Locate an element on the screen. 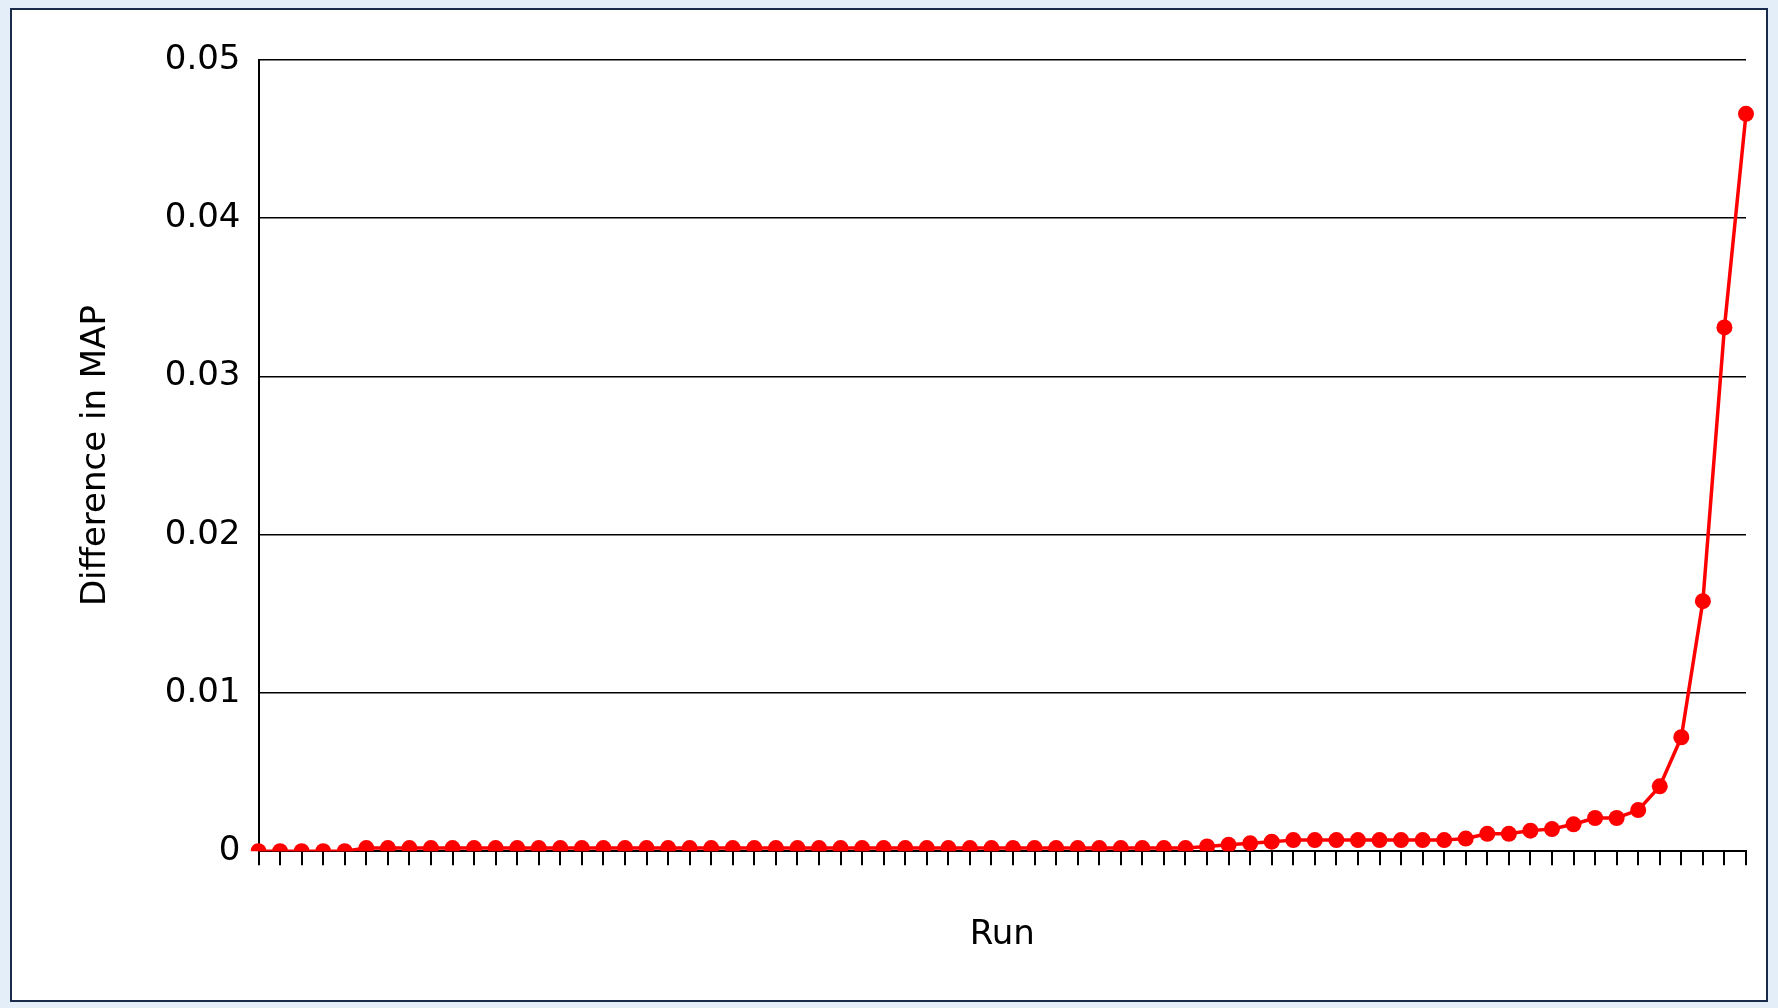 The image size is (1778, 1008). y-tick-label: 0.04 is located at coordinates (202, 215).